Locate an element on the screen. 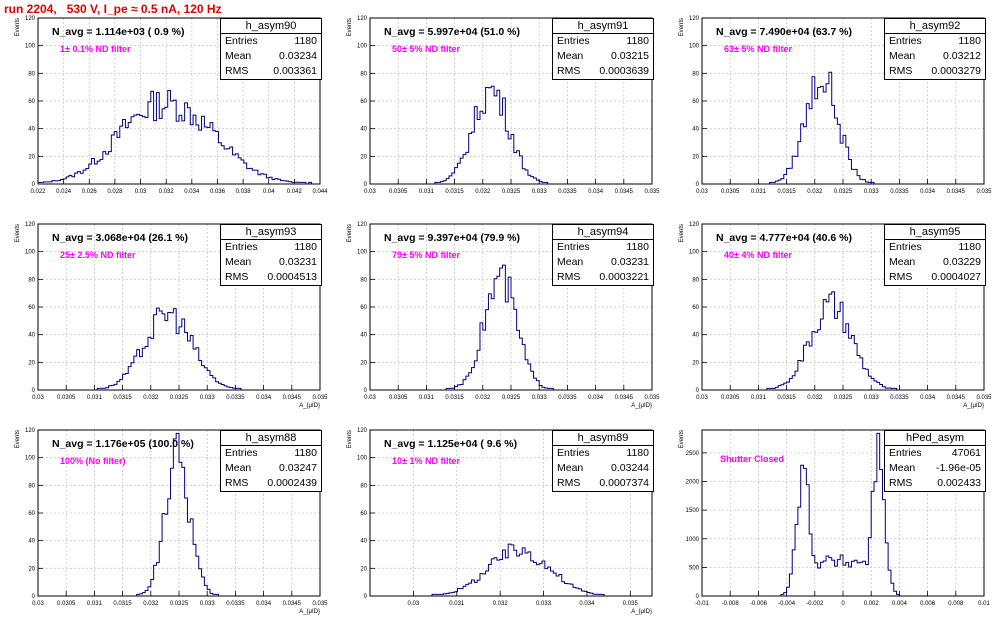 The height and width of the screenshot is (633, 996). x-tick-label: 0.01 is located at coordinates (984, 604).